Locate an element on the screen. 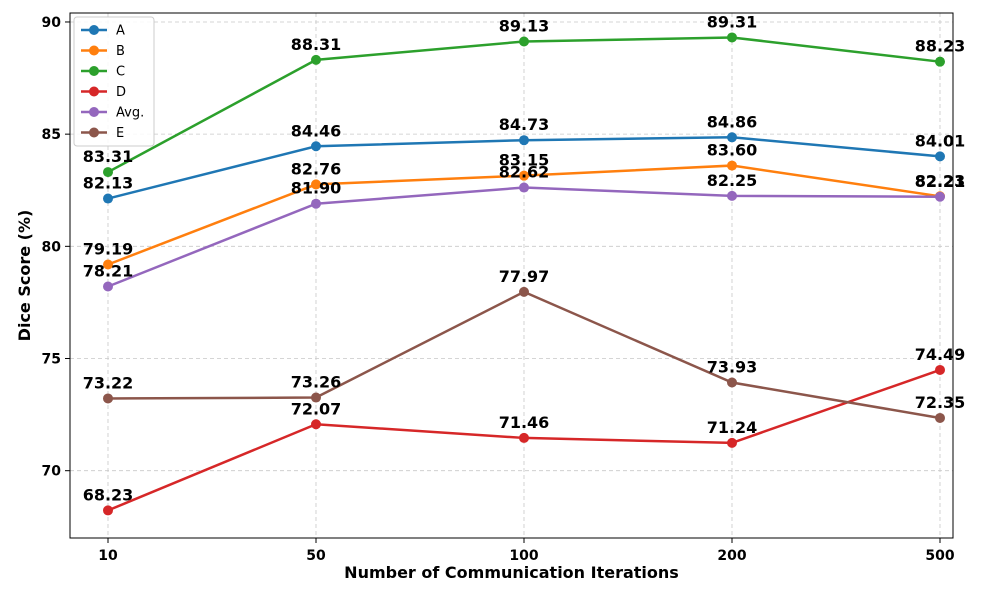  data-label: 82.13 is located at coordinates (108, 183).